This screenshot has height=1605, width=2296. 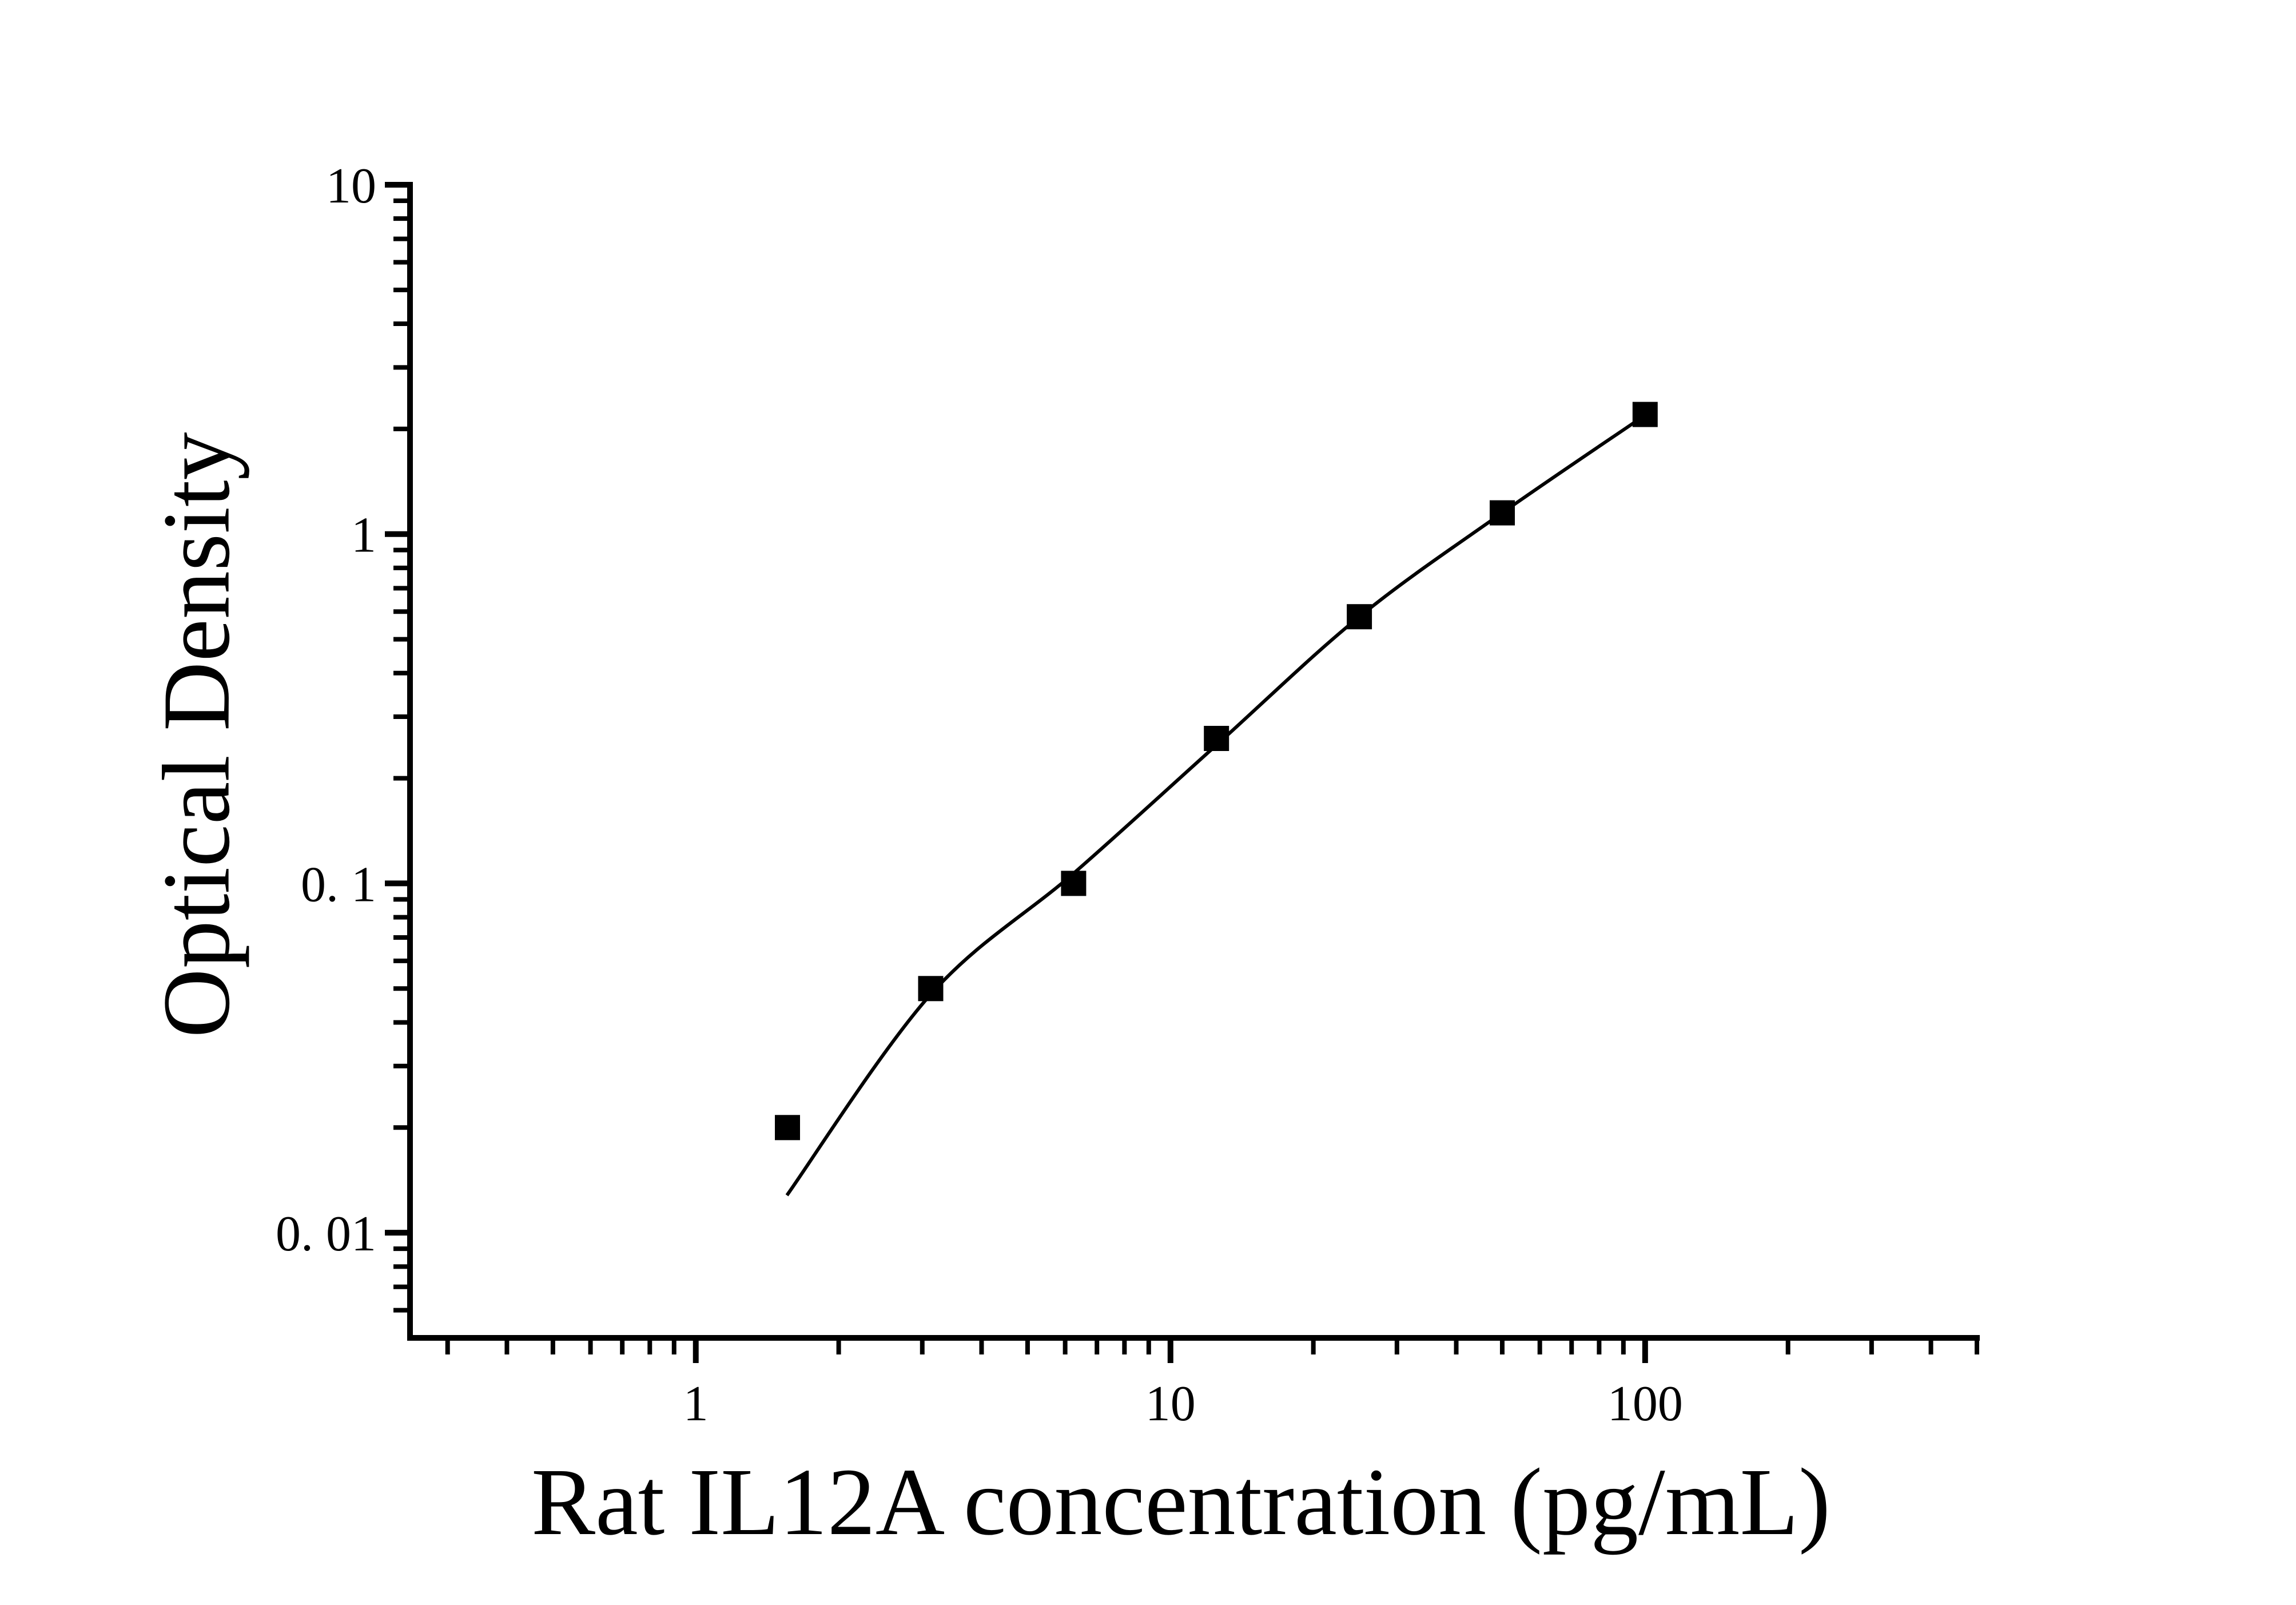 I want to click on x-tick-label: 1, so click(x=696, y=1404).